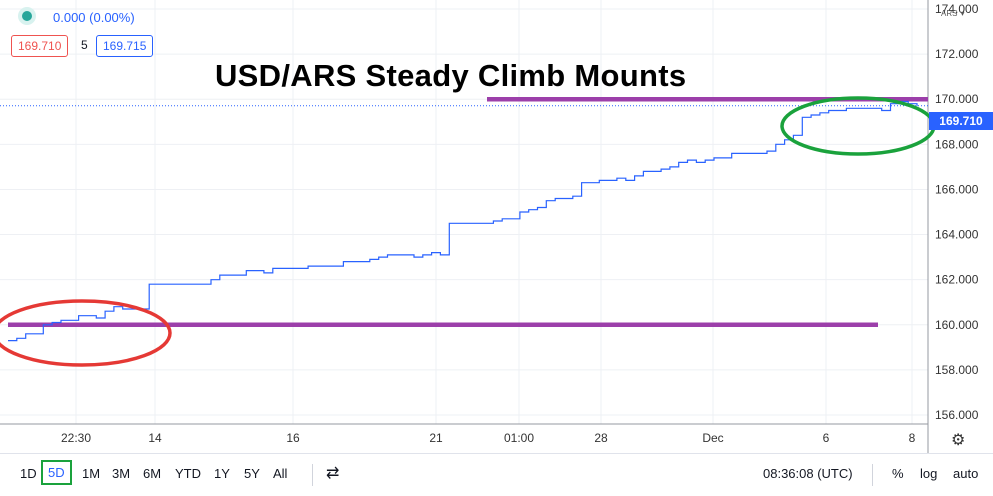 This screenshot has height=496, width=993. I want to click on range-5d-button: 5D, so click(56, 472).